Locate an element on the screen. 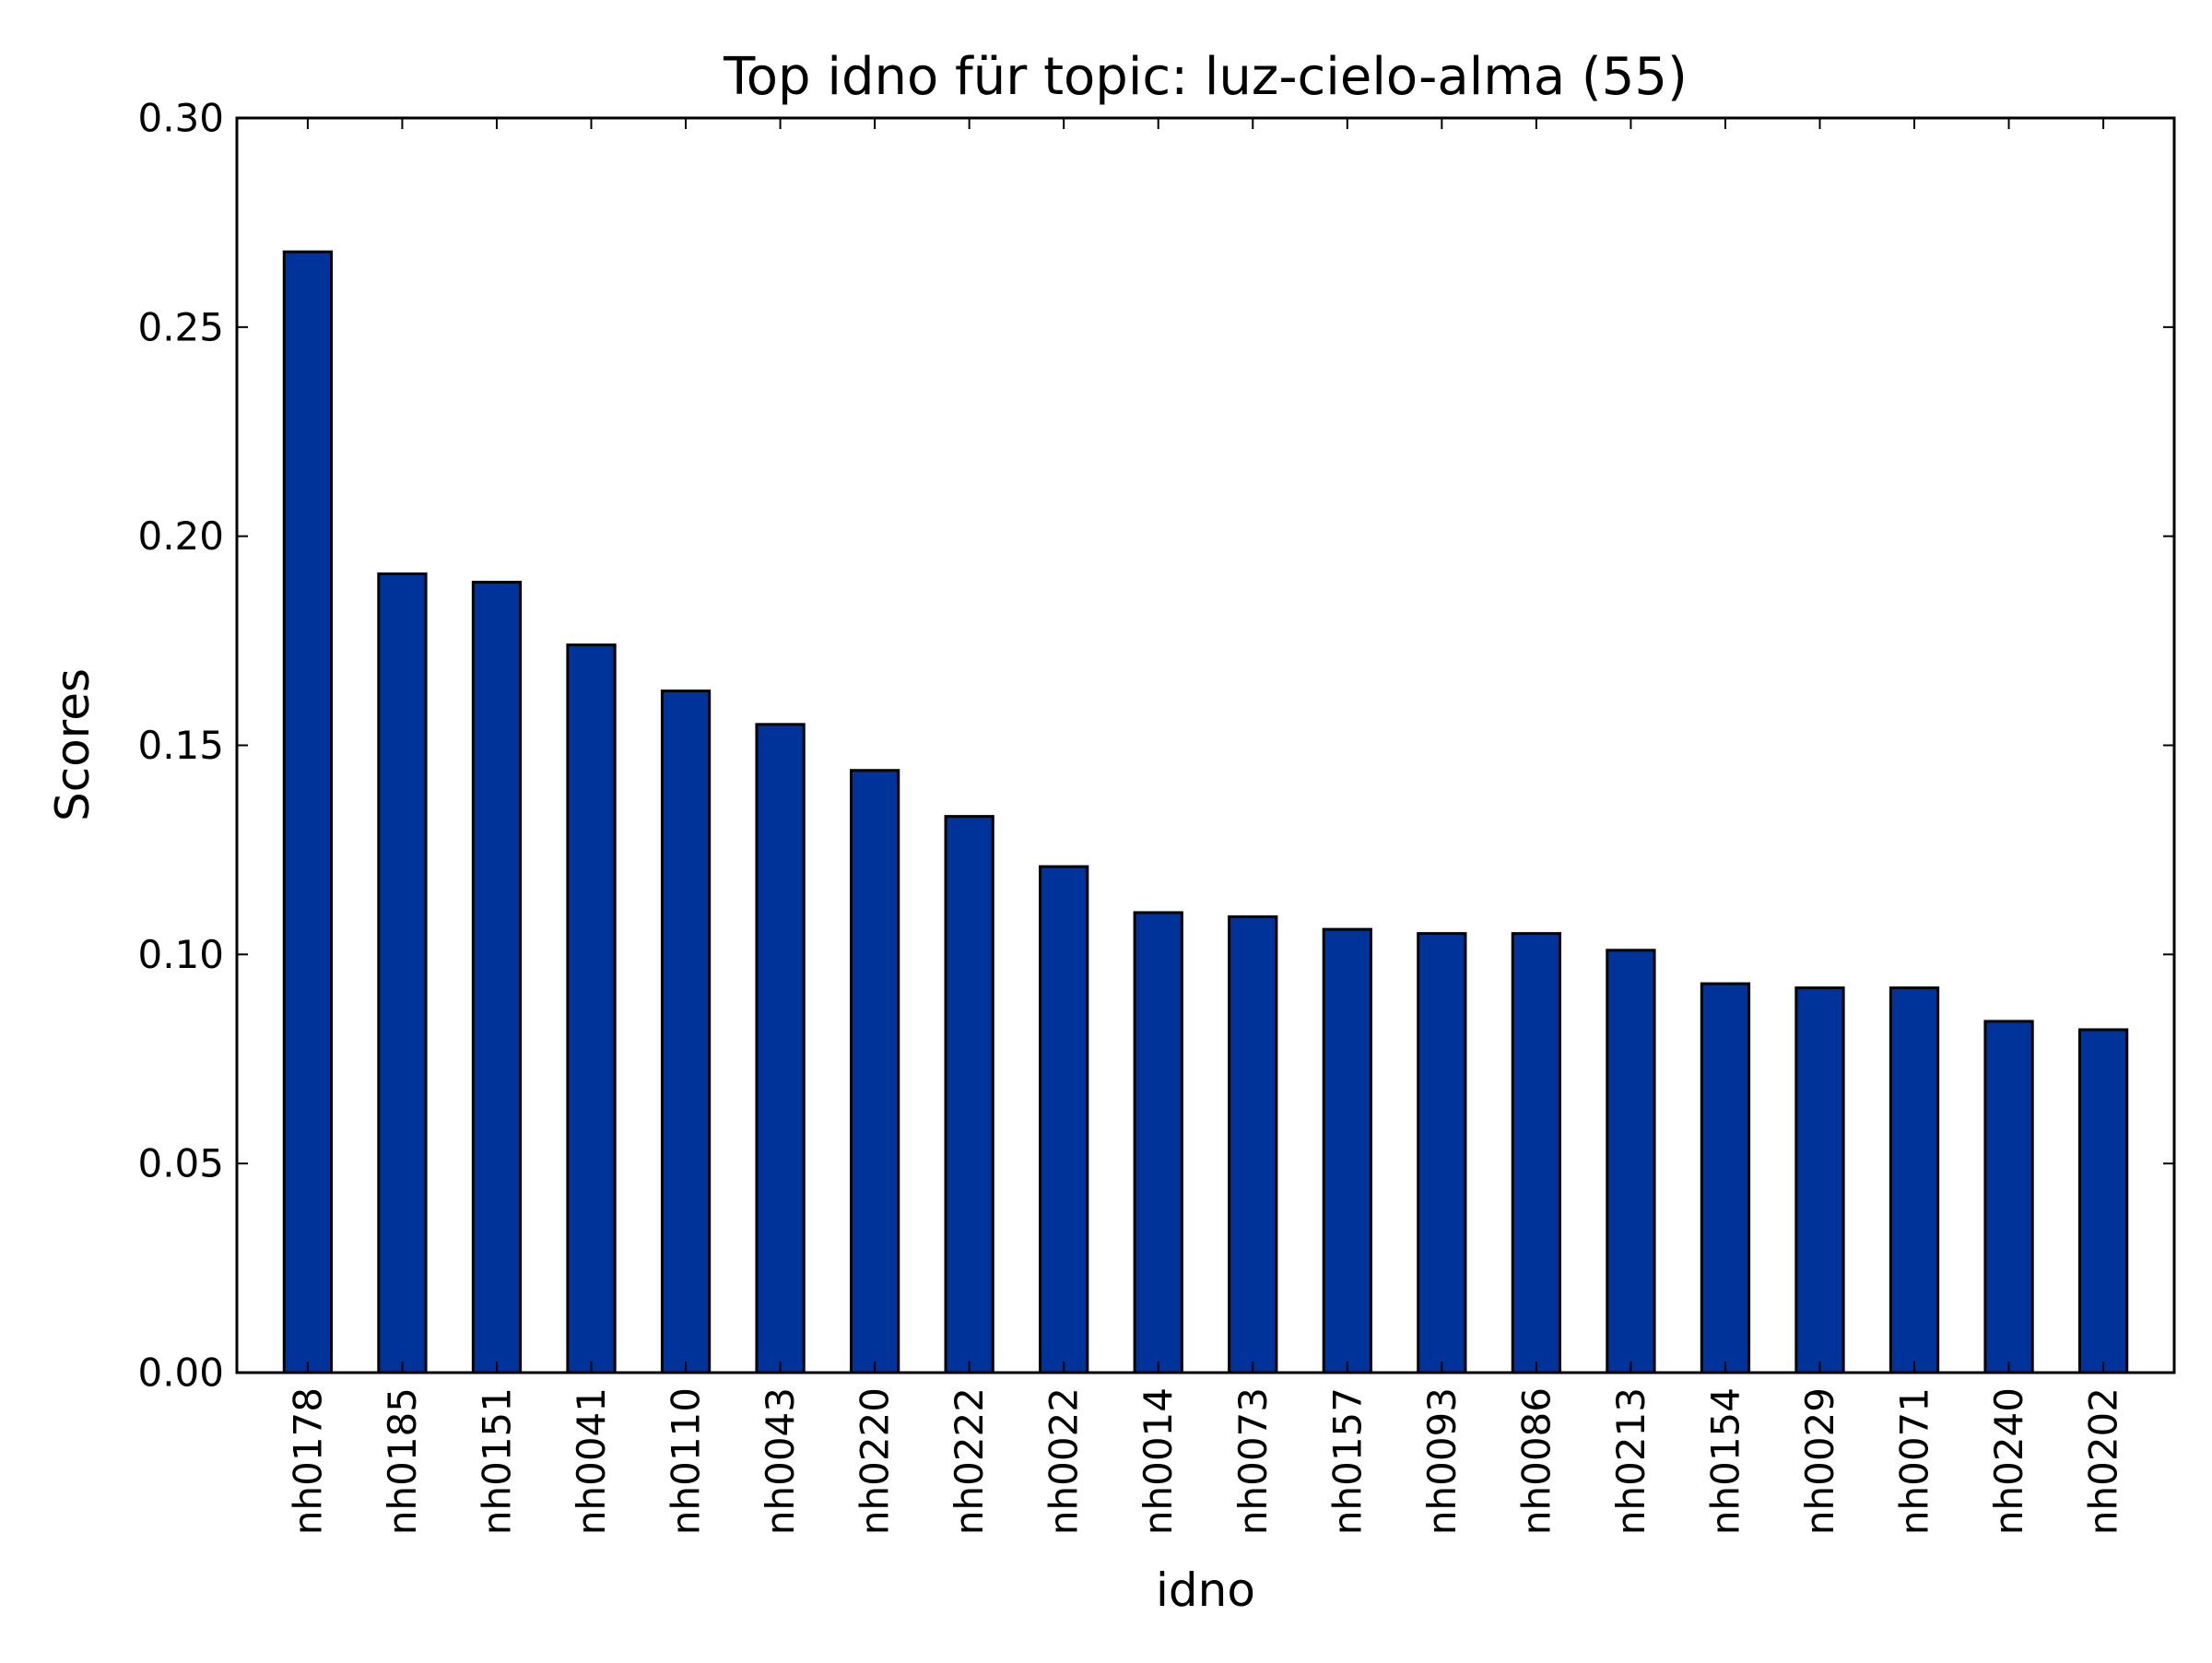 This screenshot has width=2212, height=1663. x-tick-label: nh0110 is located at coordinates (686, 1461).